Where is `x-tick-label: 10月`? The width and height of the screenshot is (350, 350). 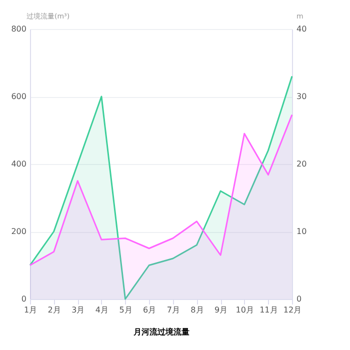
x-tick-label: 10月 is located at coordinates (245, 310).